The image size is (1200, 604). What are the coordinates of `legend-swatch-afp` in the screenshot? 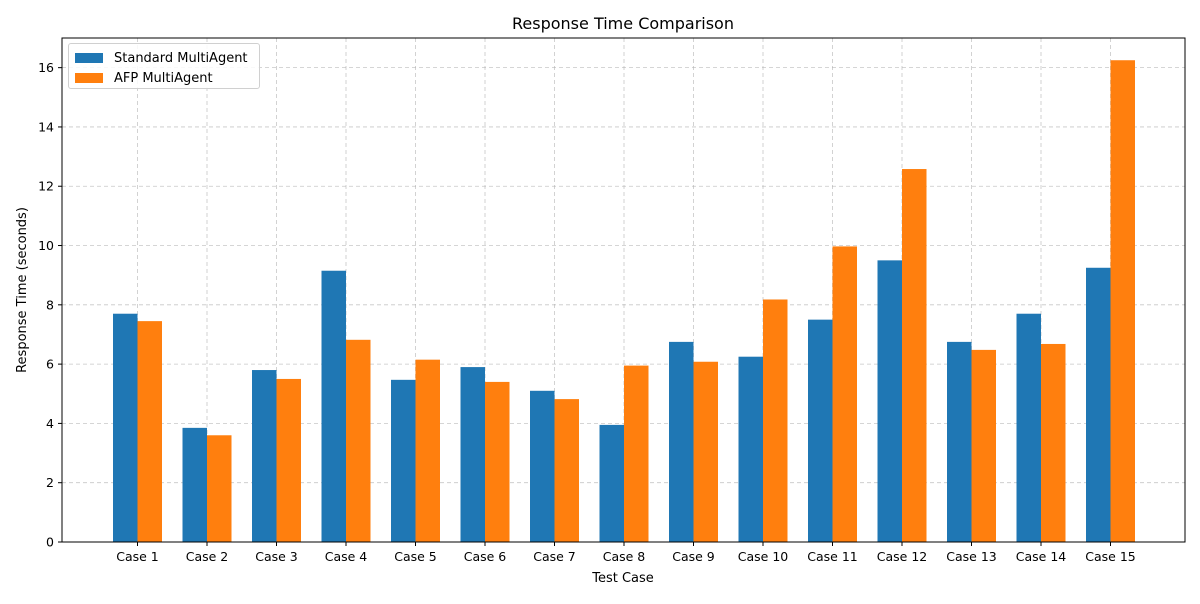 It's located at (89, 78).